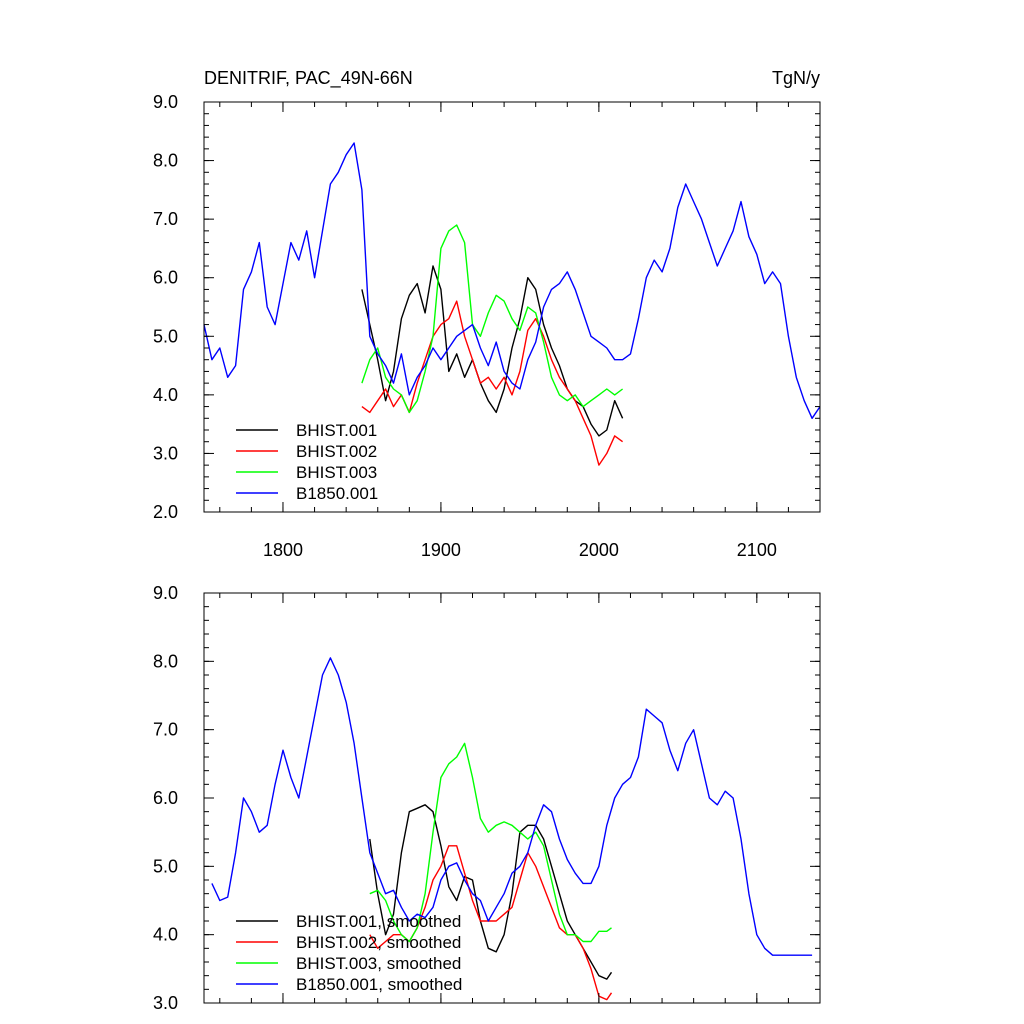 This screenshot has width=1024, height=1024. What do you see at coordinates (379, 984) in the screenshot?
I see `legend-label: B1850.001, smoothed` at bounding box center [379, 984].